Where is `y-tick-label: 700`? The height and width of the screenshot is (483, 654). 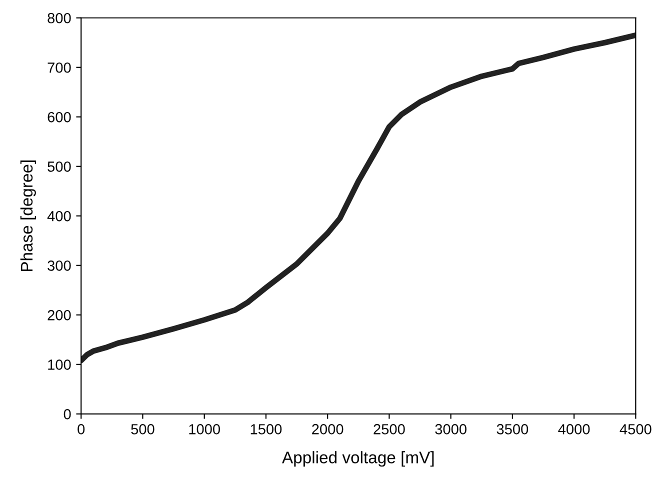 y-tick-label: 700 is located at coordinates (59, 67).